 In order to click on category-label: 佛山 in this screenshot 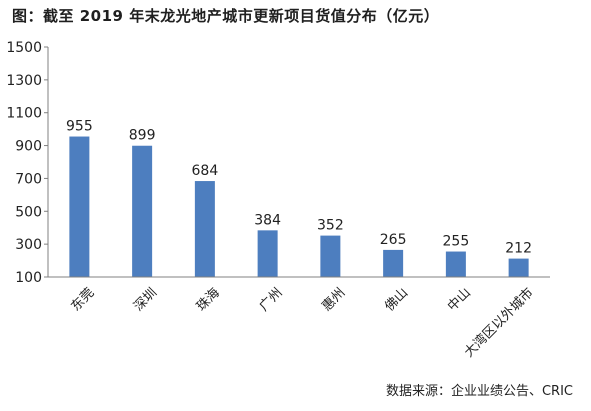, I will do `click(396, 299)`.